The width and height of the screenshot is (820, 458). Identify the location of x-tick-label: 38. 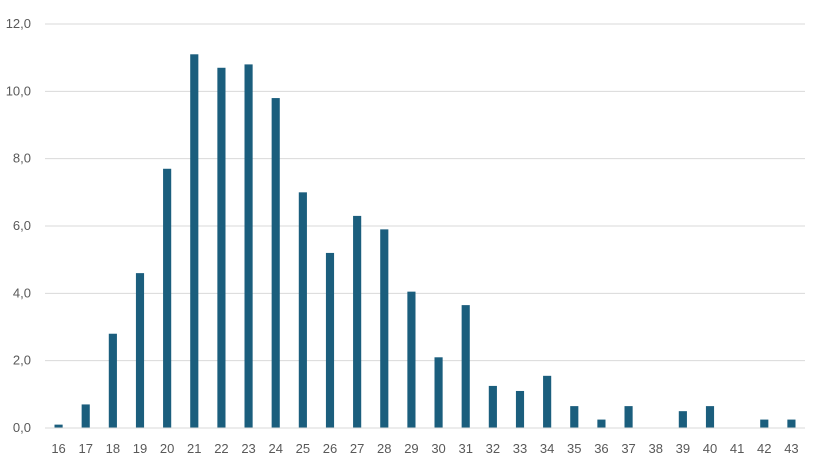
(655, 448).